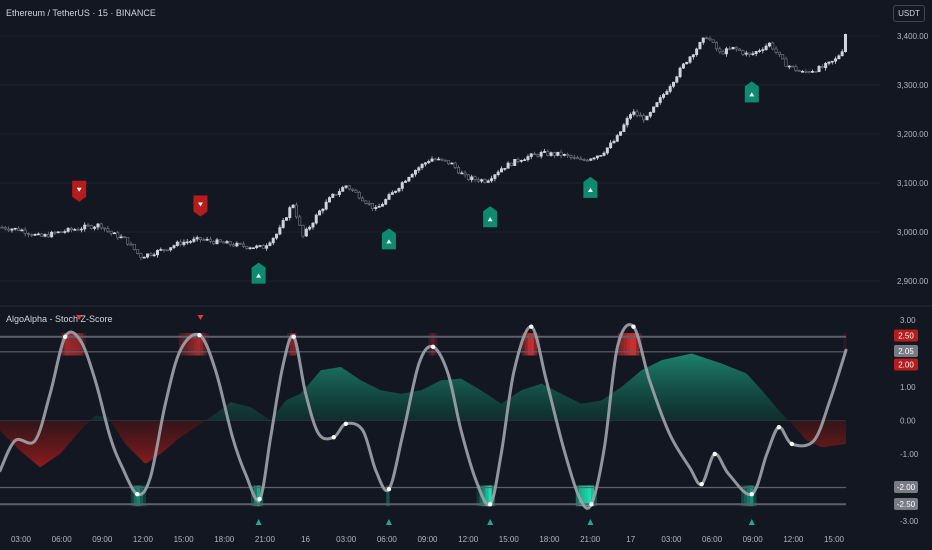  I want to click on level-badge-label: 2.00, so click(906, 365).